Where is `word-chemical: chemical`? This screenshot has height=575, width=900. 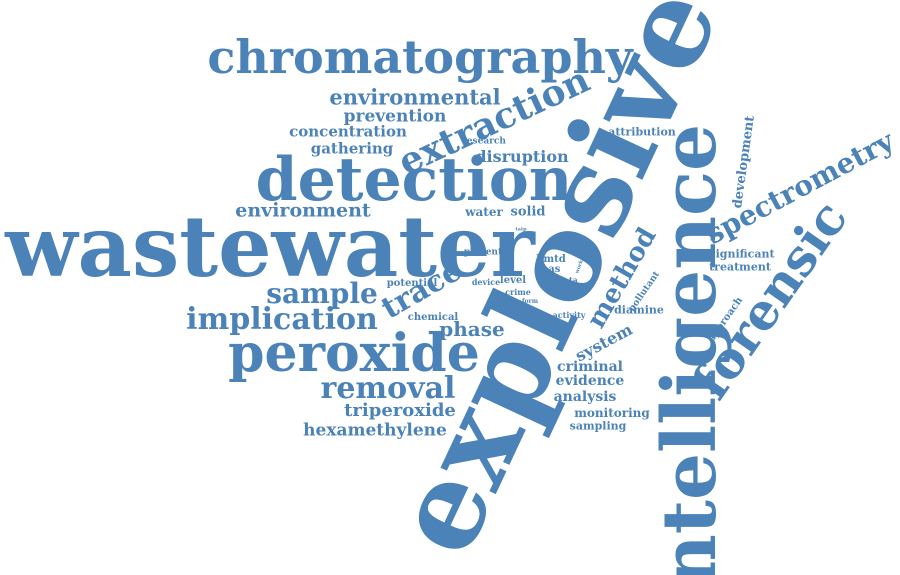 word-chemical: chemical is located at coordinates (433, 317).